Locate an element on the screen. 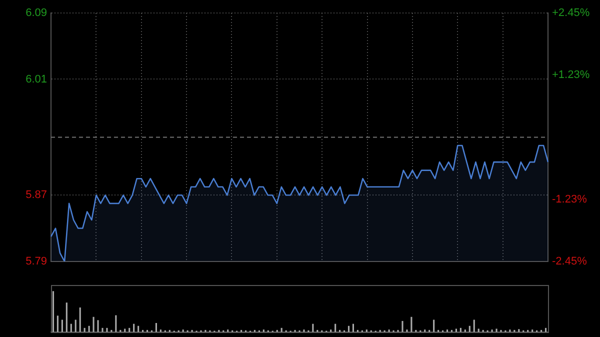  y2-tick-label: +2.45% is located at coordinates (571, 13).